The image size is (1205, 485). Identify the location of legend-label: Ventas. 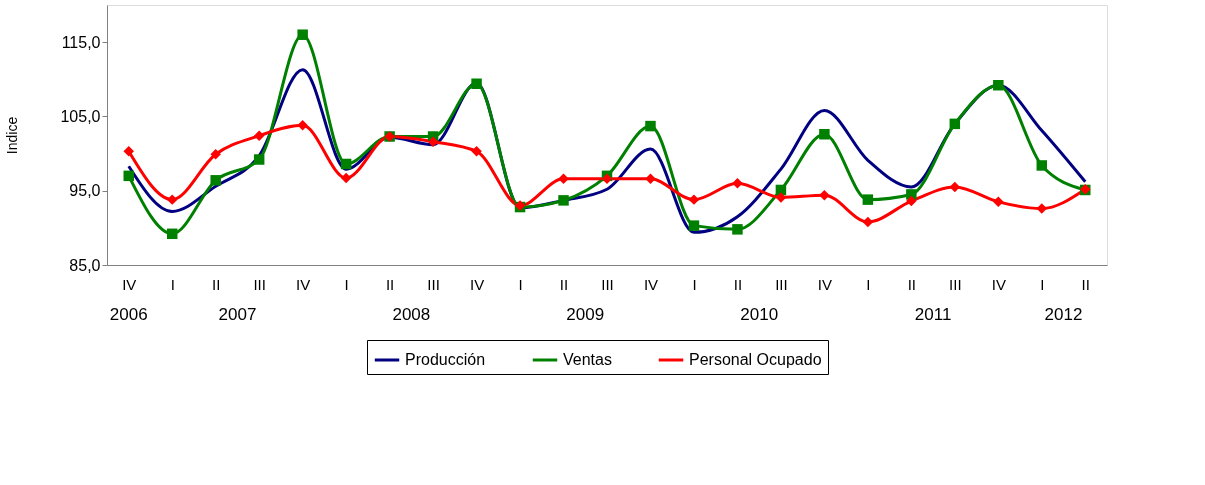
(587, 359).